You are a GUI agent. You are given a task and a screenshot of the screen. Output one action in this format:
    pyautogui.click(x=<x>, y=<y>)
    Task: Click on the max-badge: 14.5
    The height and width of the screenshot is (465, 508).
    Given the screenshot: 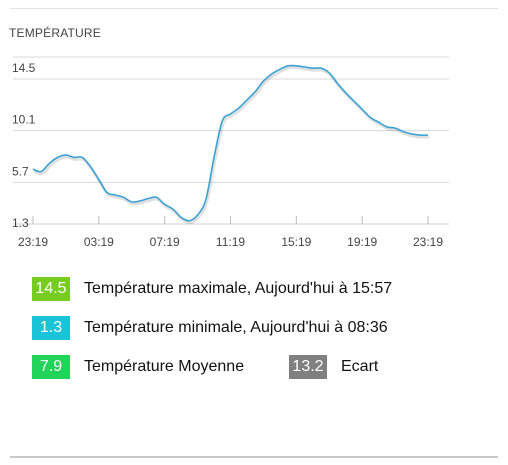 What is the action you would take?
    pyautogui.click(x=51, y=289)
    